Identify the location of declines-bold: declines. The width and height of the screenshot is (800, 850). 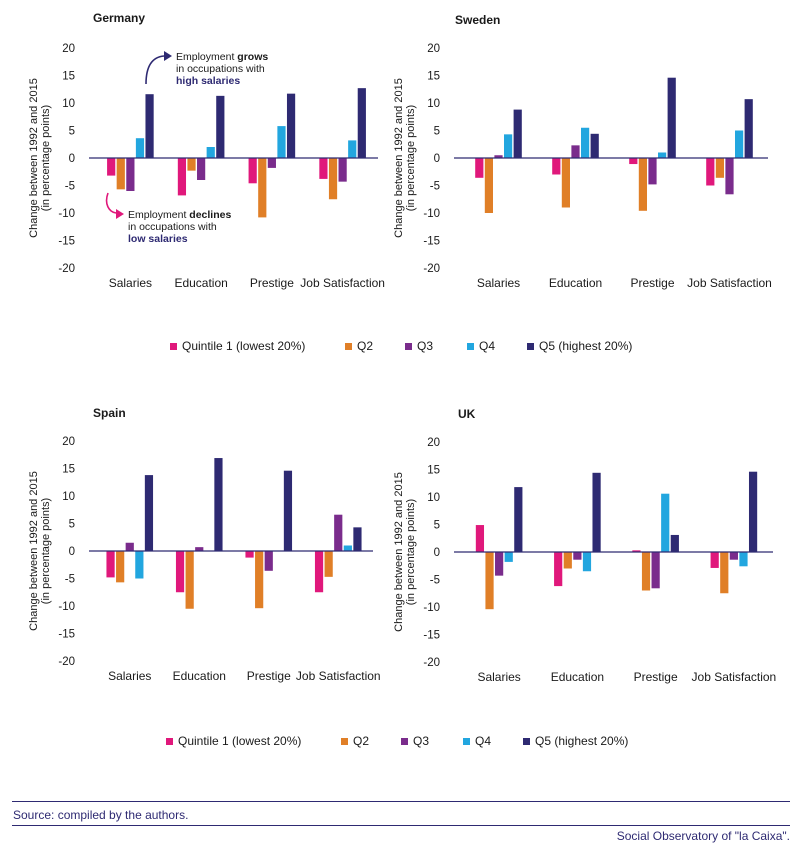
(210, 215).